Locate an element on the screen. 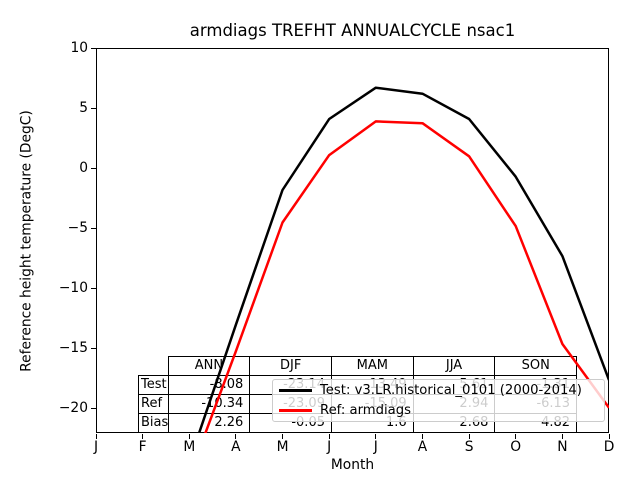  stats-col-header: SON is located at coordinates (536, 366).